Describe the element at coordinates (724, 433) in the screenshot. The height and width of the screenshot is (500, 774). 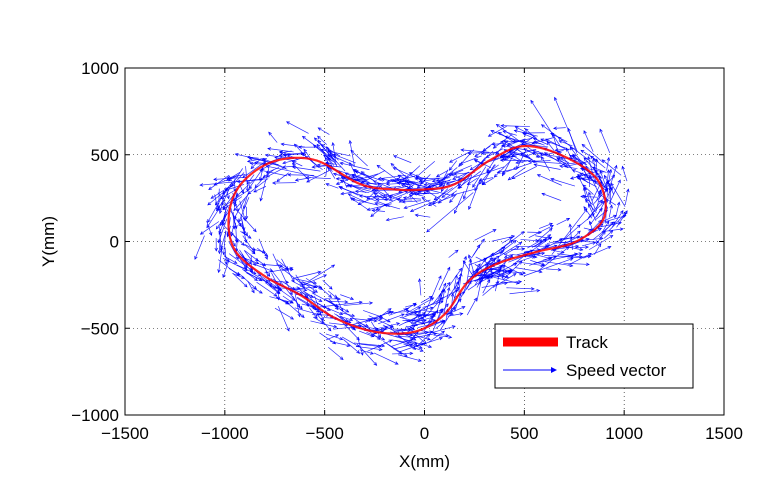
I see `x-tick-label: 1500` at that location.